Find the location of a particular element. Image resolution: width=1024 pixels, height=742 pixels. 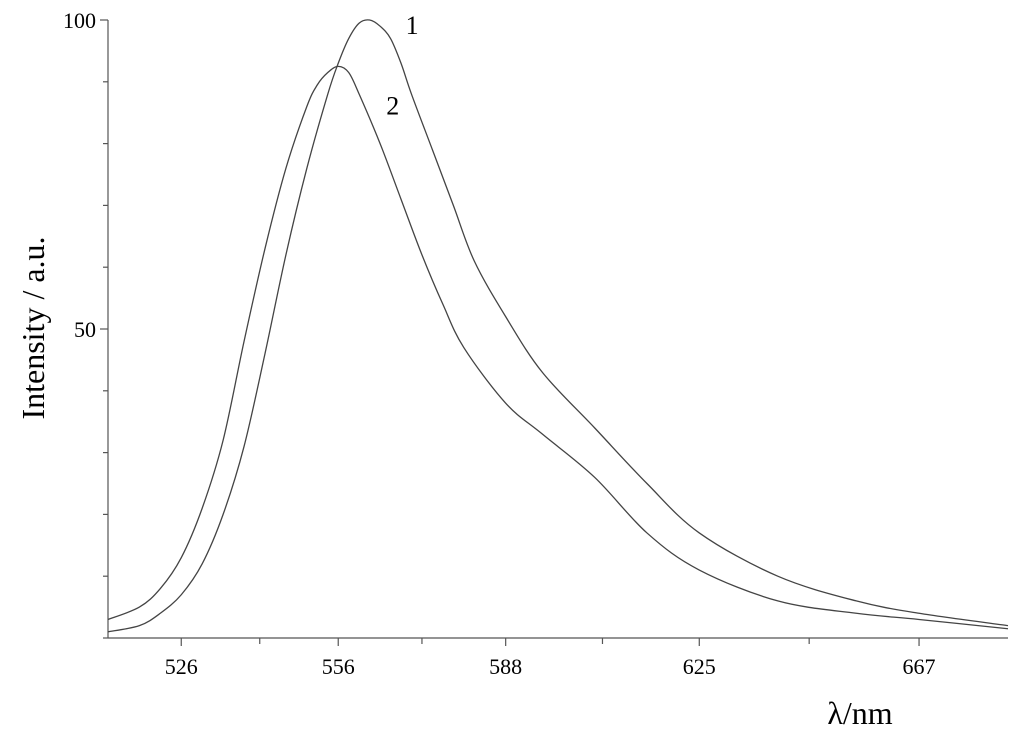

x-tick-label: 667 is located at coordinates (919, 666).